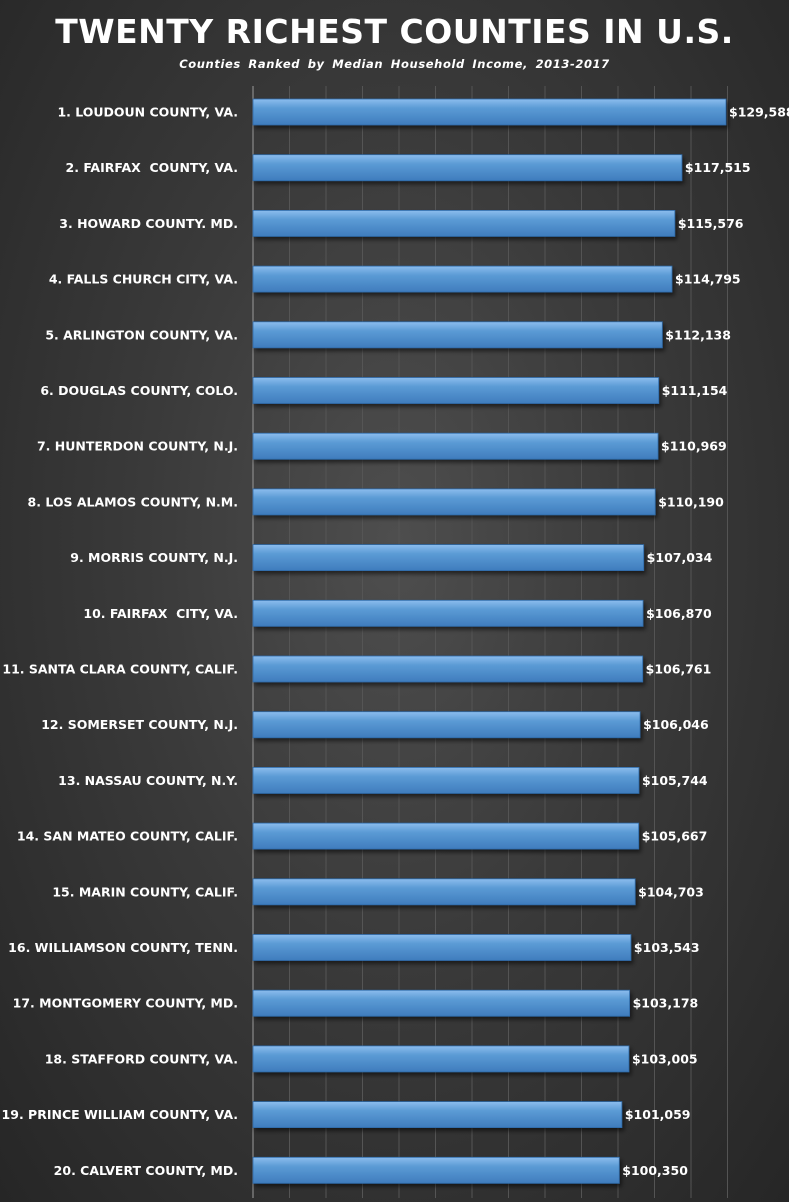  I want to click on value-label: $106,046, so click(676, 724).